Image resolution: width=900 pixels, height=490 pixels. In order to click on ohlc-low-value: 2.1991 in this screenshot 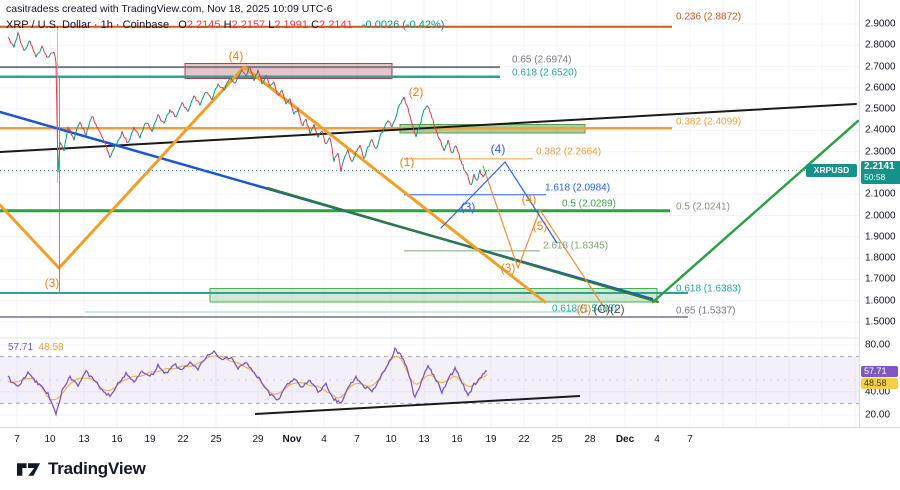, I will do `click(291, 25)`.